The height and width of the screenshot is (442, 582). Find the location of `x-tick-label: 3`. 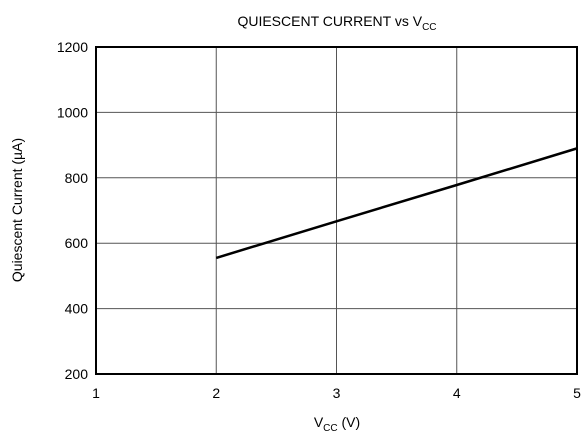

x-tick-label: 3 is located at coordinates (337, 393).